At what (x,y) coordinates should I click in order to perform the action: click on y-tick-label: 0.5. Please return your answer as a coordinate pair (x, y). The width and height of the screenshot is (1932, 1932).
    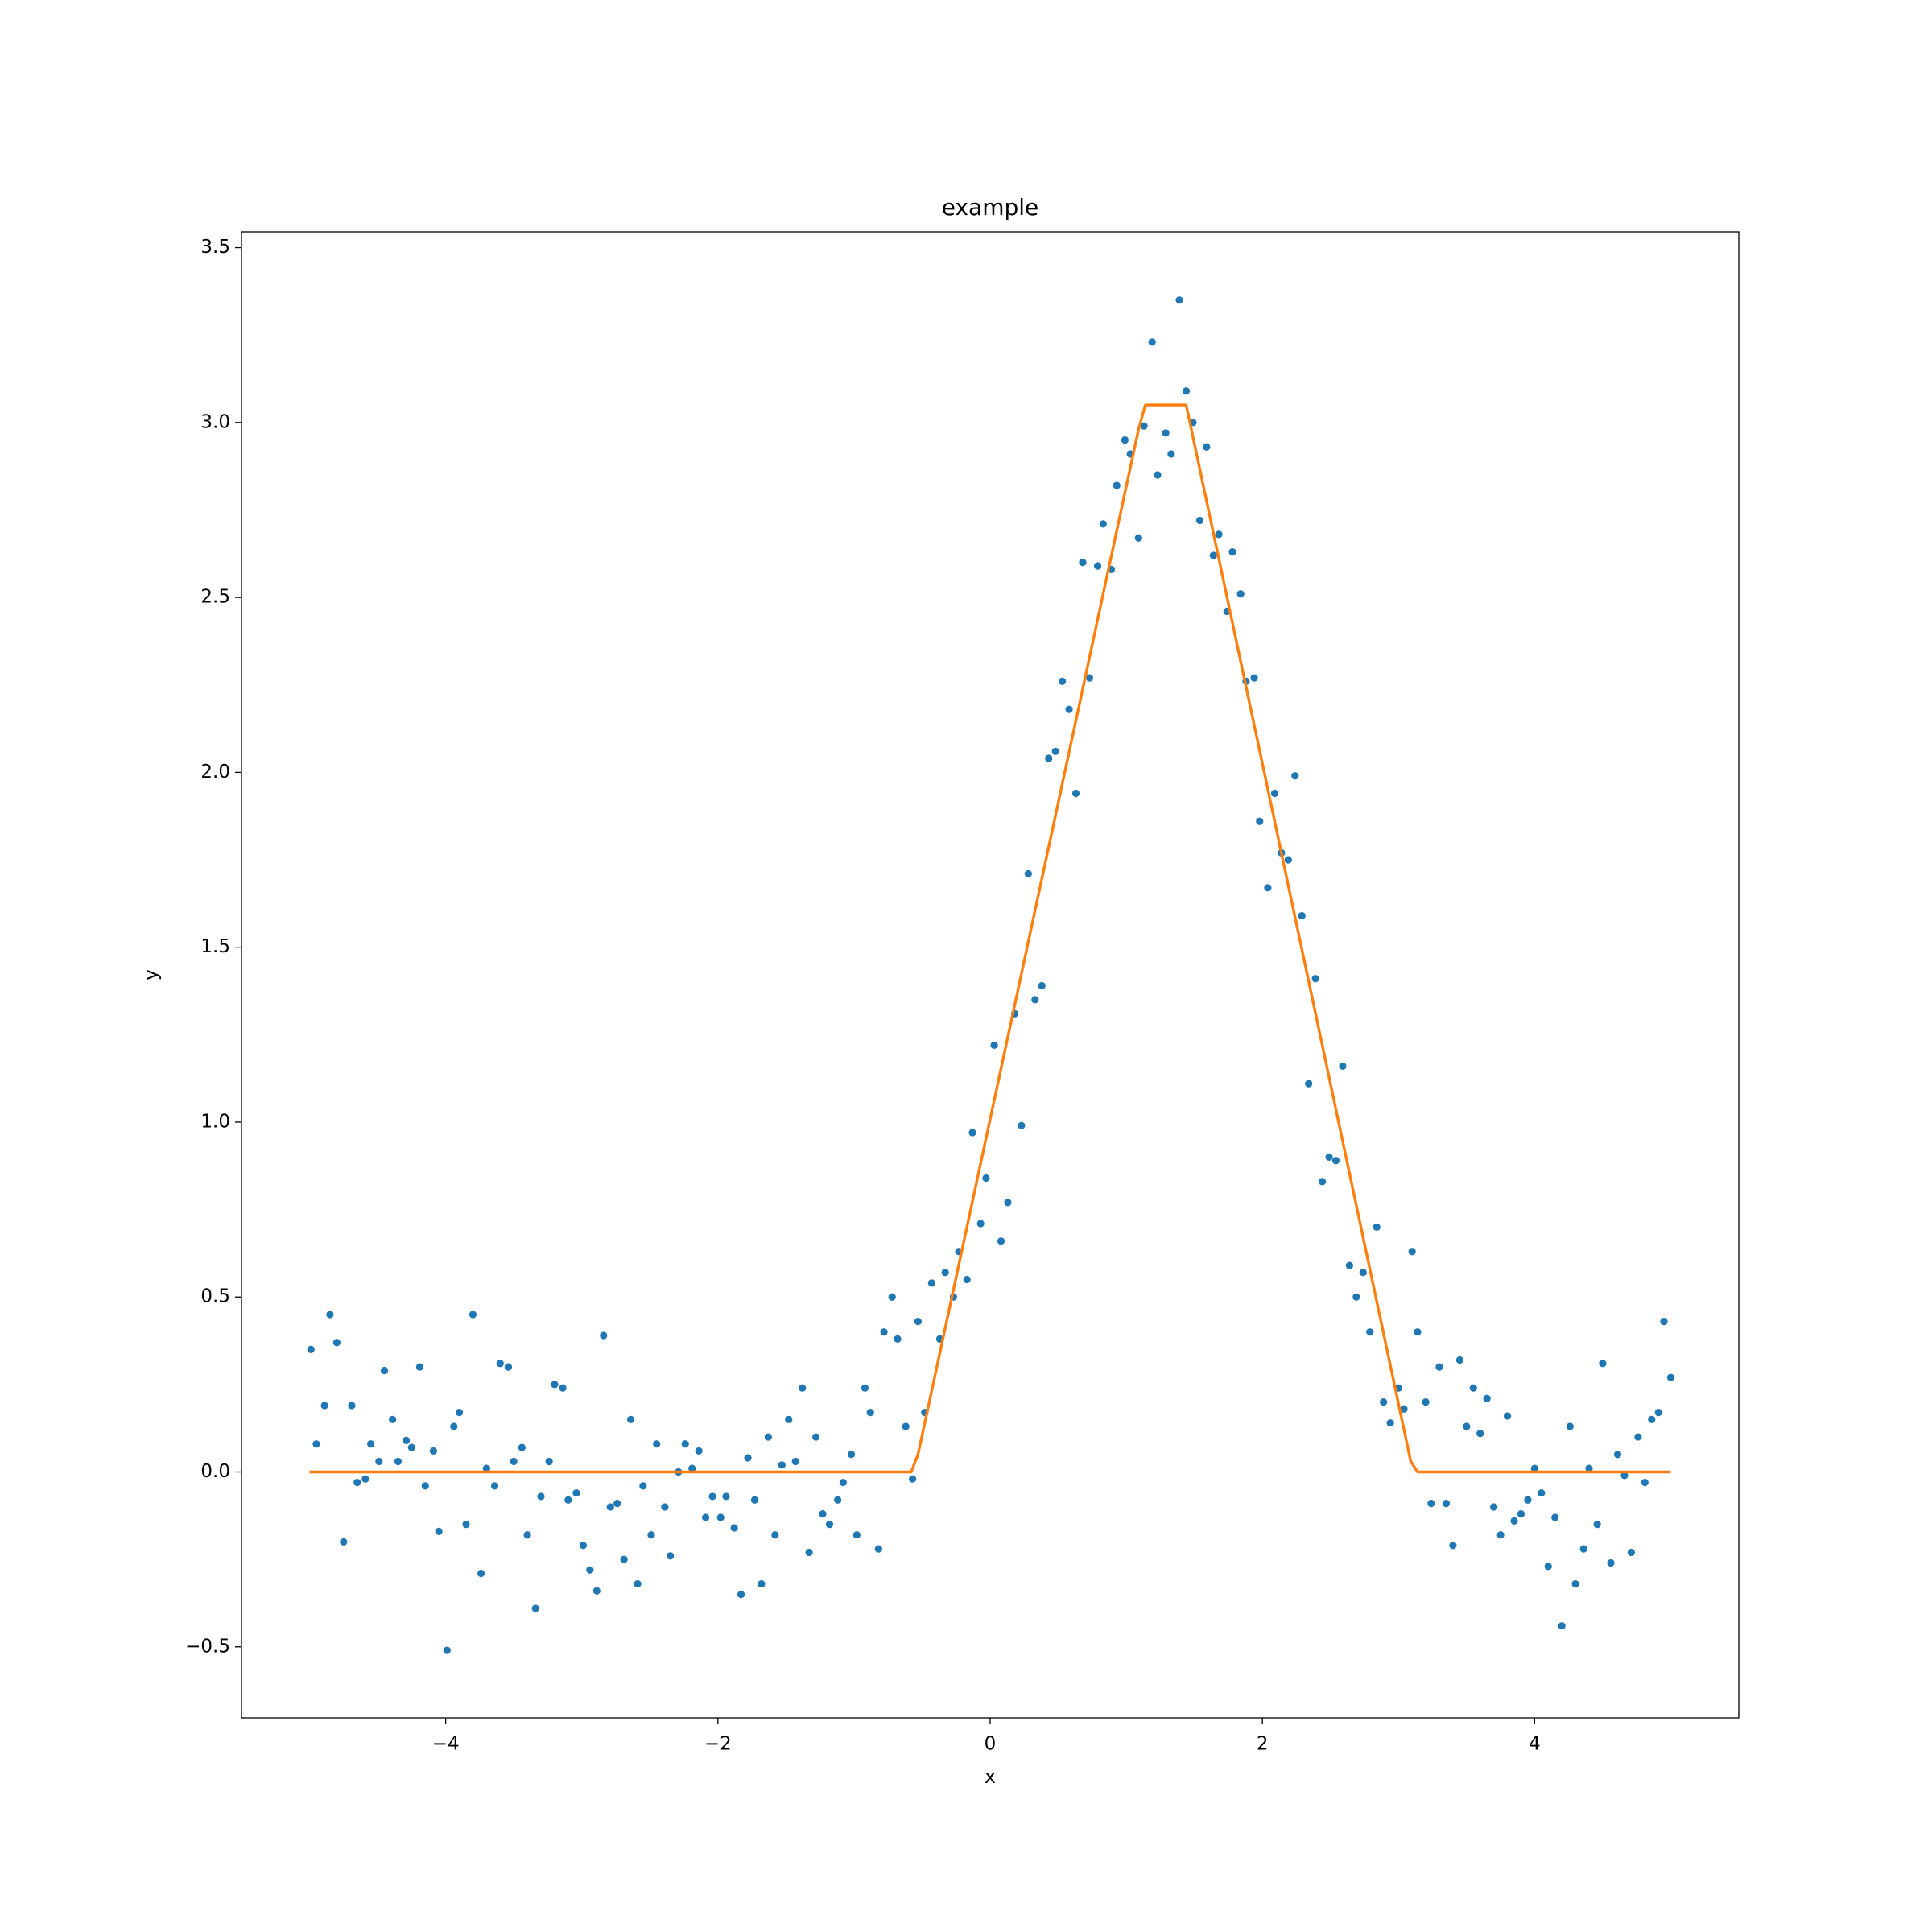
    Looking at the image, I should click on (215, 1296).